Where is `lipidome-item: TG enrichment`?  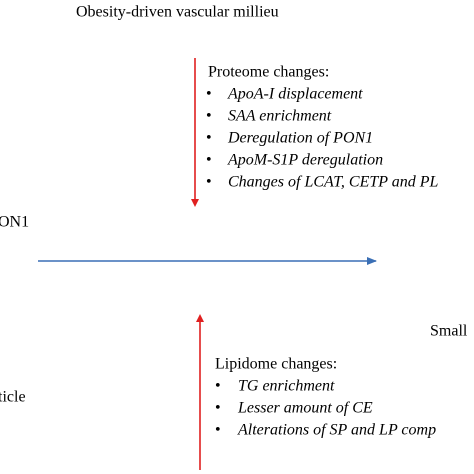
lipidome-item: TG enrichment is located at coordinates (286, 386).